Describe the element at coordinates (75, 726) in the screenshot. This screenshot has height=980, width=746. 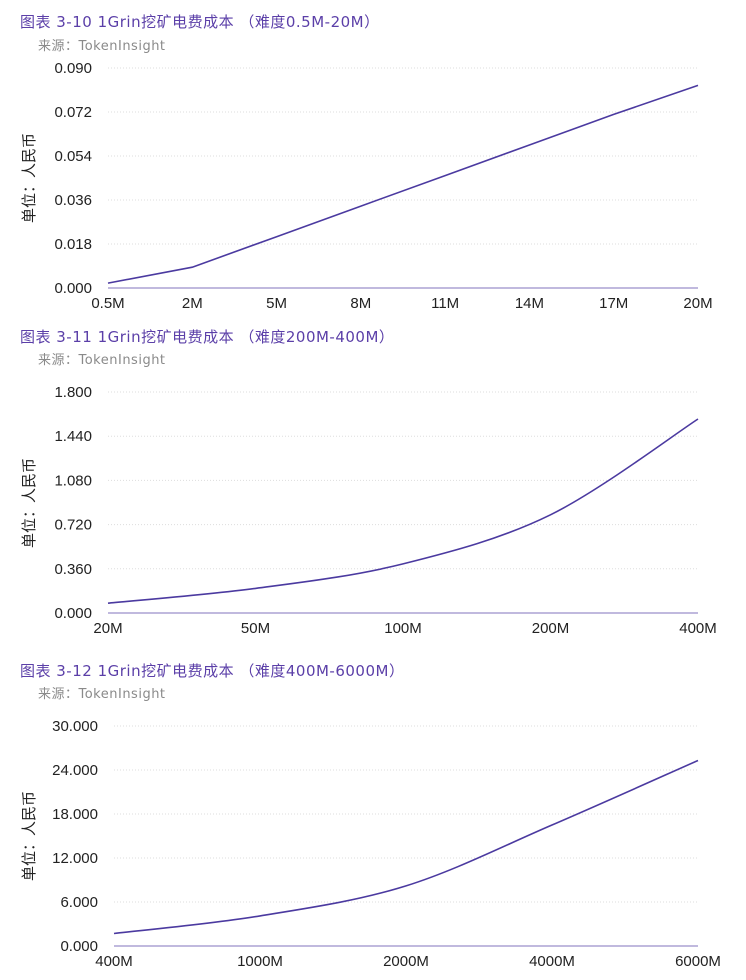
I see `y-tick-label: 30.000` at that location.